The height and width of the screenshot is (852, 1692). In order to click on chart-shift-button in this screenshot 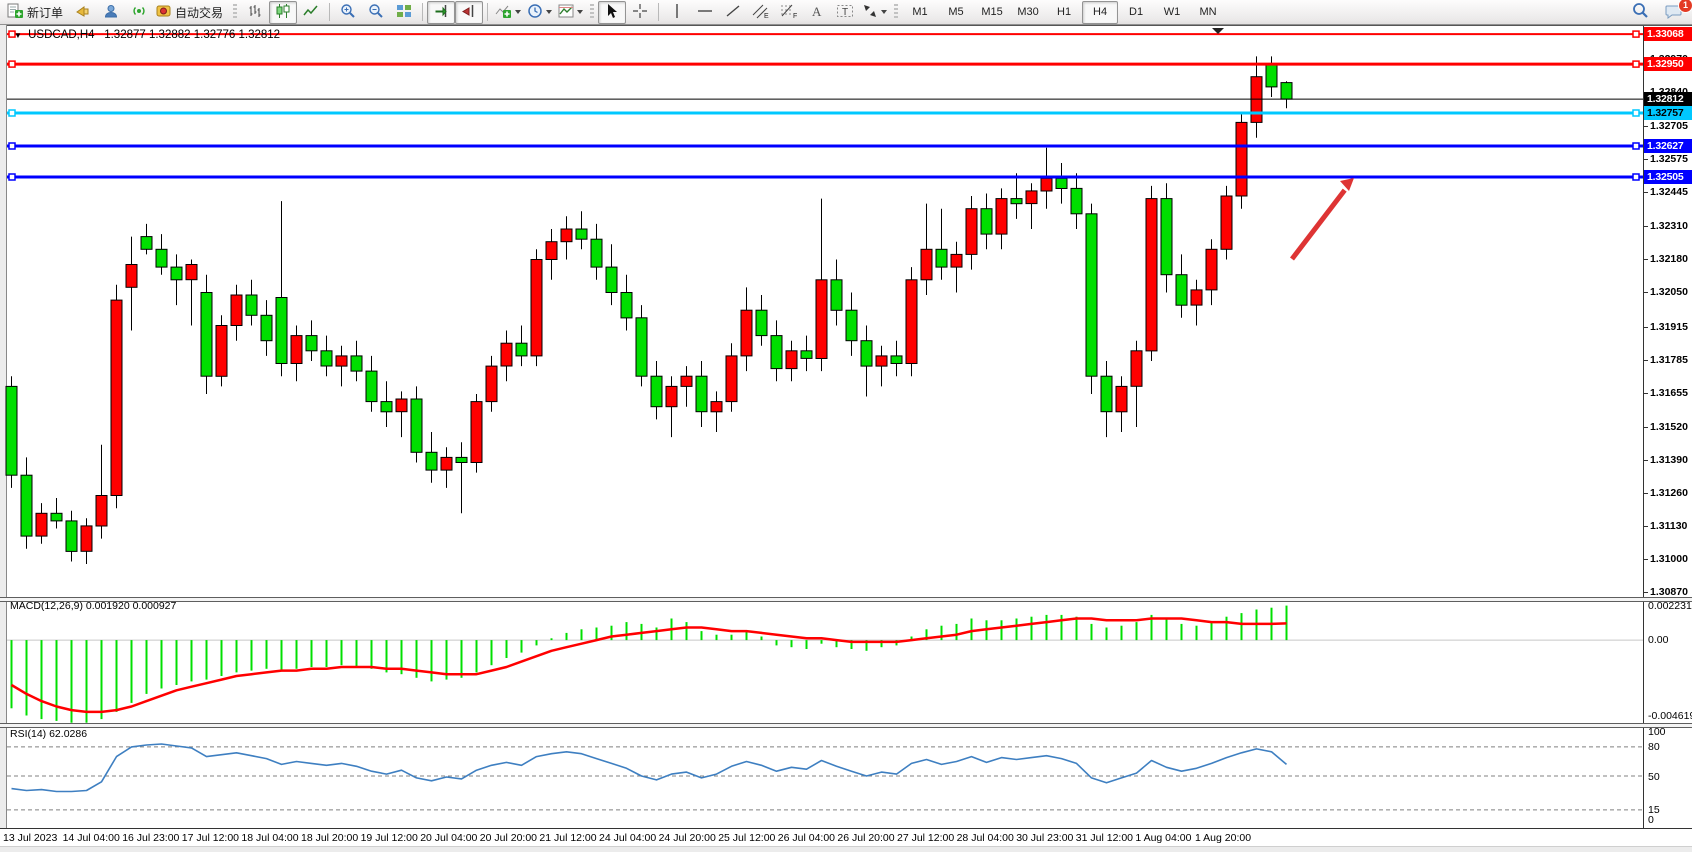, I will do `click(469, 12)`.